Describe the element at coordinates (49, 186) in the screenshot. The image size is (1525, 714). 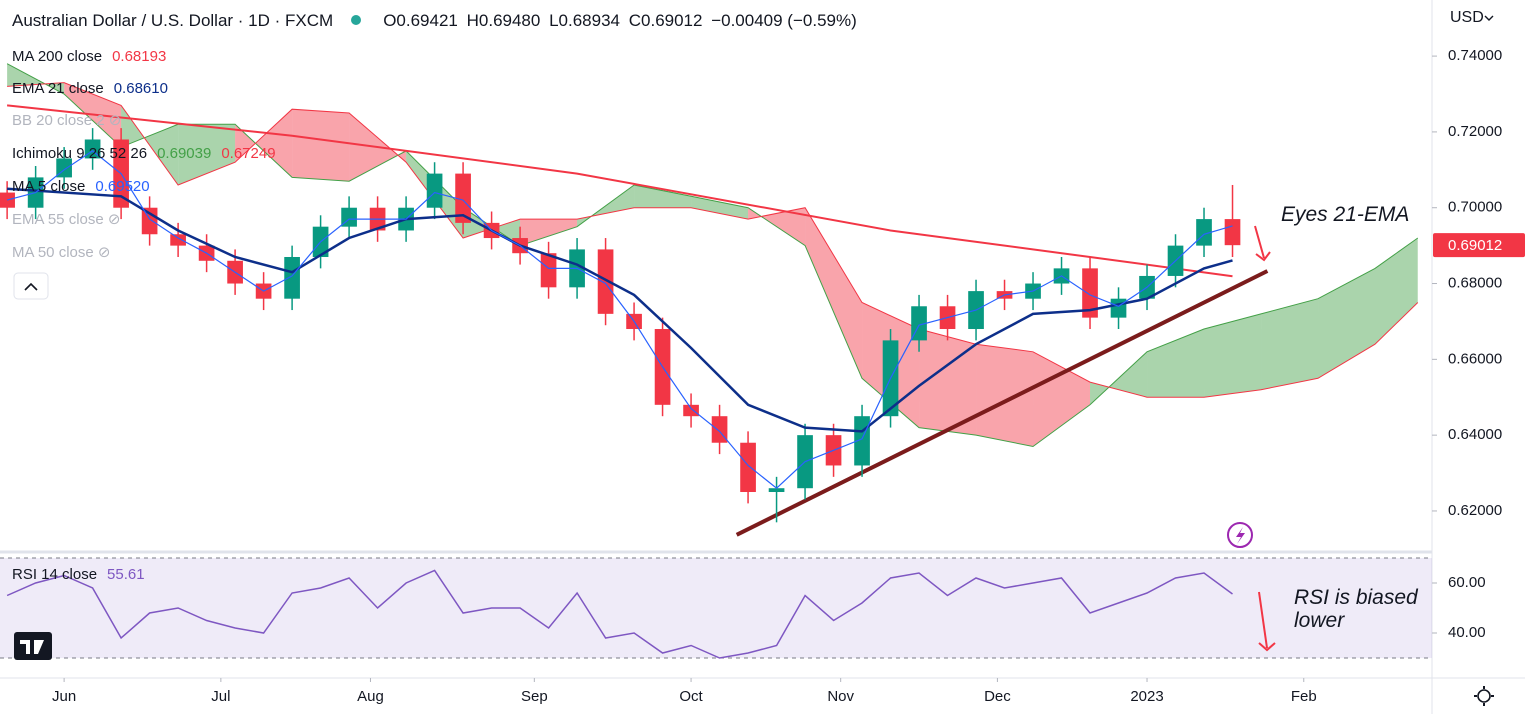
I see `legend-name: MA 5 close` at that location.